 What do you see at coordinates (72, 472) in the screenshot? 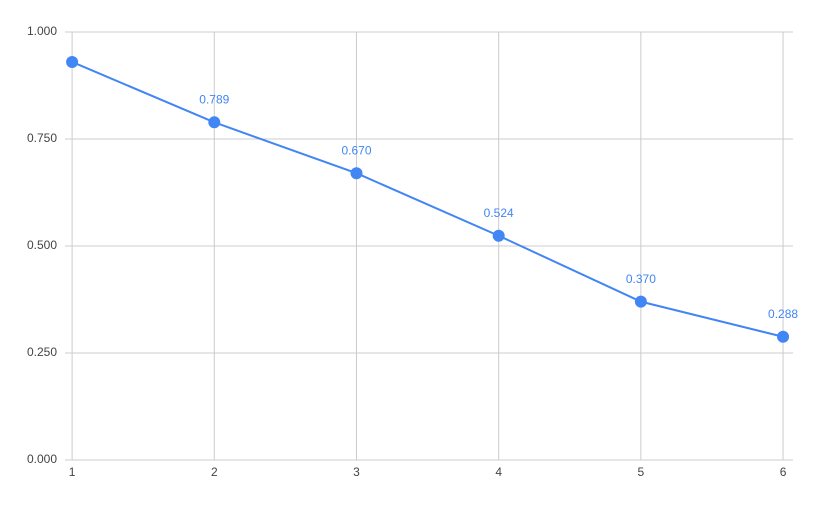
I see `x-tick-label: 1` at bounding box center [72, 472].